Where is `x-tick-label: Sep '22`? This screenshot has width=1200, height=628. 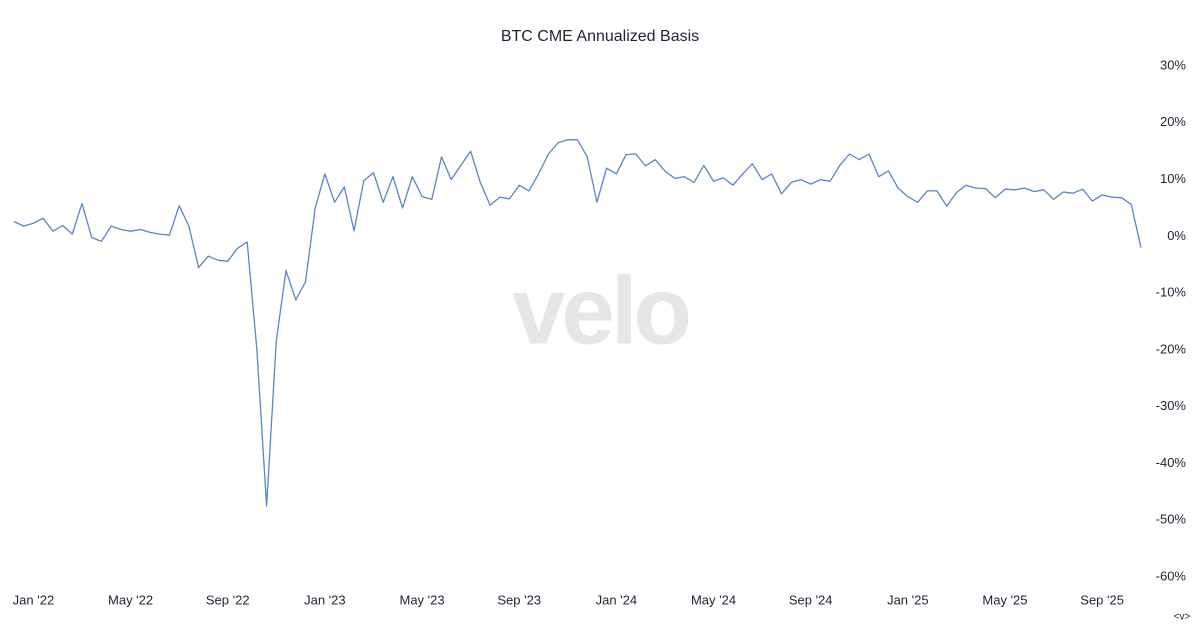
x-tick-label: Sep '22 is located at coordinates (228, 599).